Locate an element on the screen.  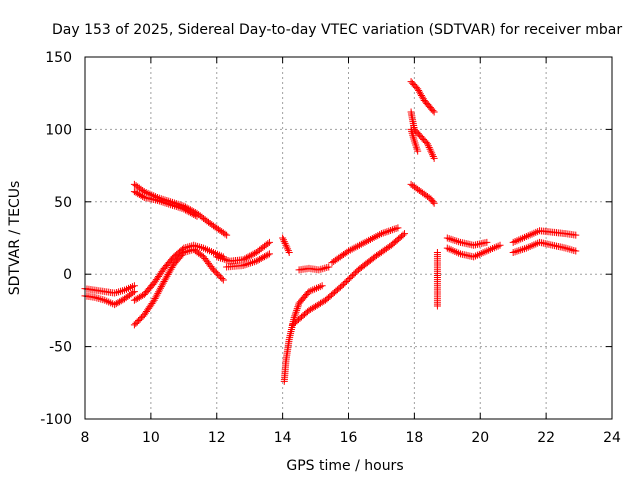
y-tick-label: -50 is located at coordinates (60, 348).